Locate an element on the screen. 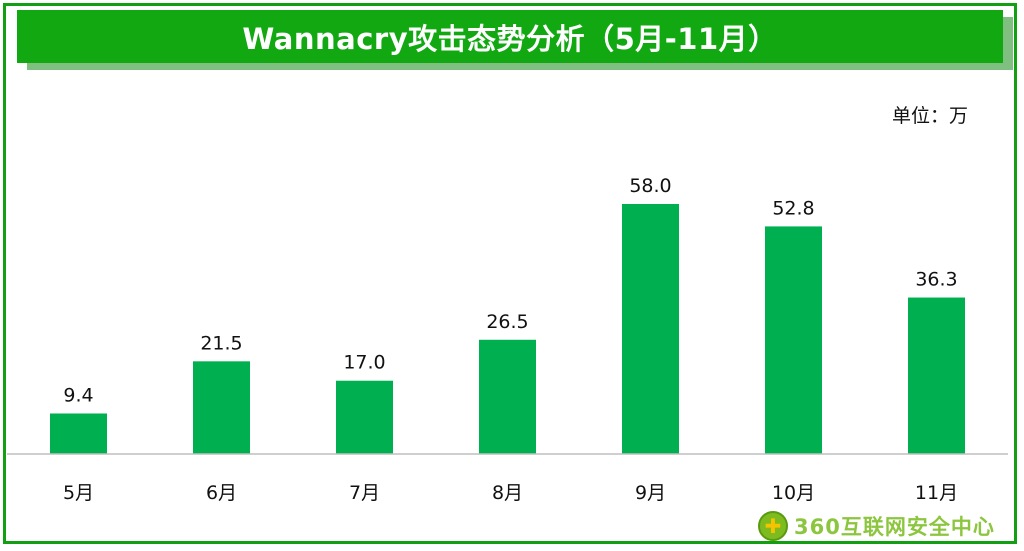  x-tick-label: 7月 is located at coordinates (364, 493).